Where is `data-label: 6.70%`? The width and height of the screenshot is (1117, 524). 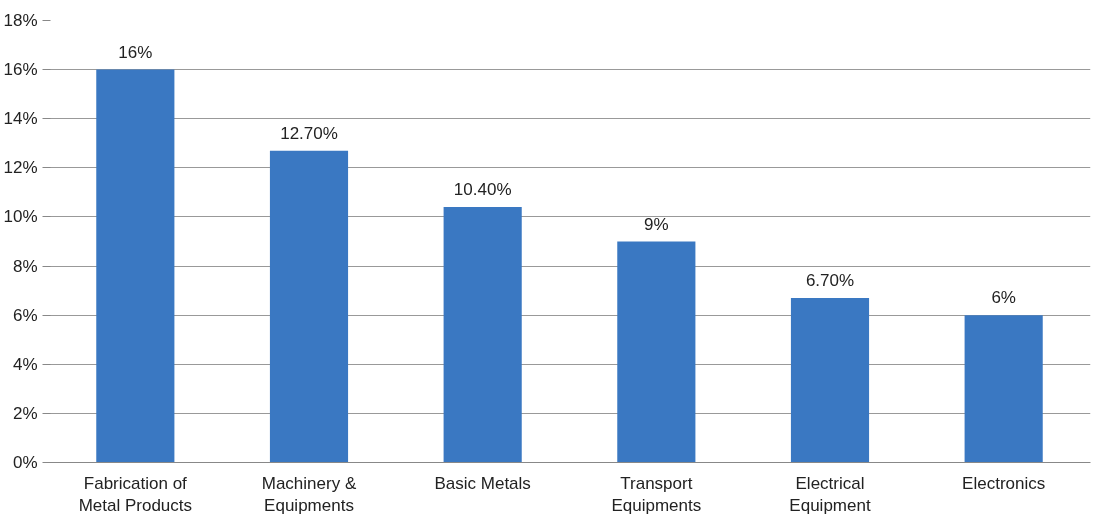
data-label: 6.70% is located at coordinates (830, 280).